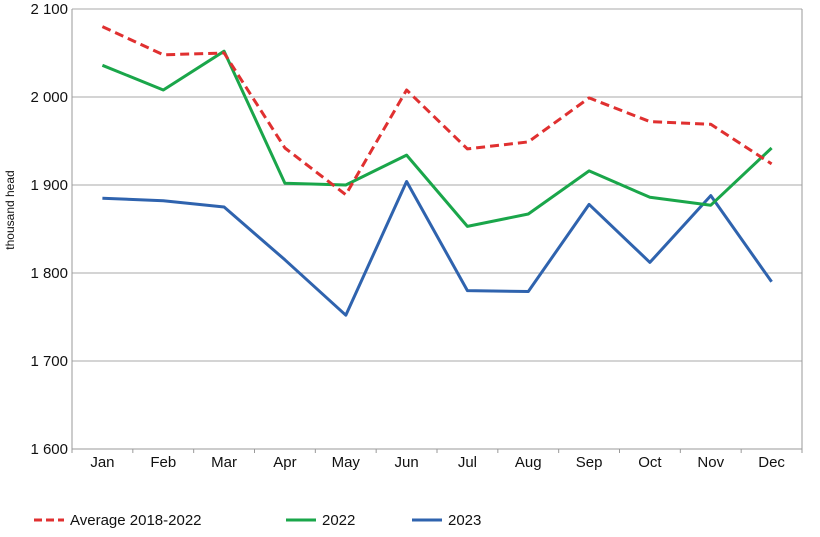  What do you see at coordinates (338, 520) in the screenshot?
I see `legend-label: 2022` at bounding box center [338, 520].